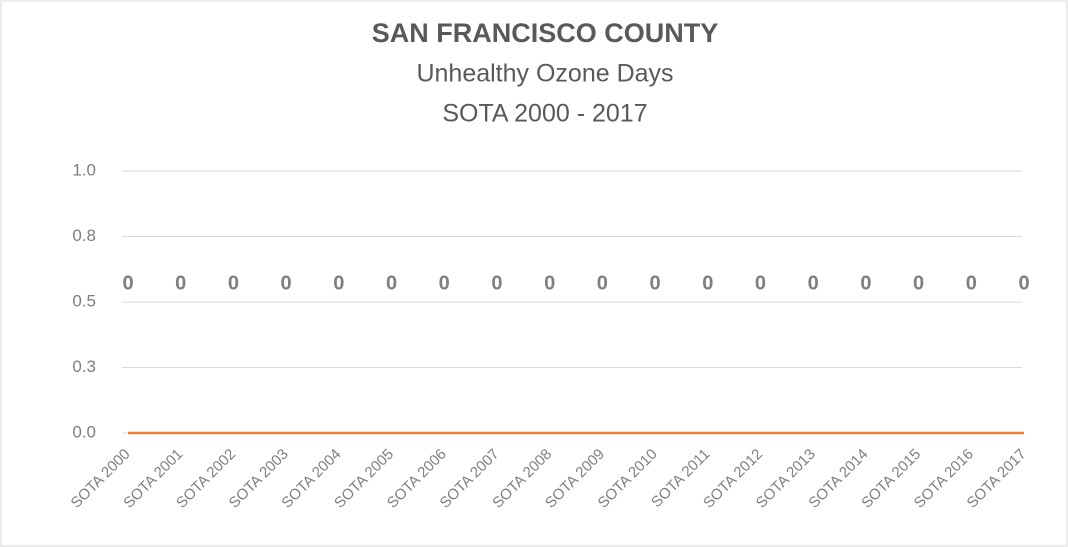 The width and height of the screenshot is (1068, 547). Describe the element at coordinates (84, 169) in the screenshot. I see `y-tick-label: 1.0` at that location.